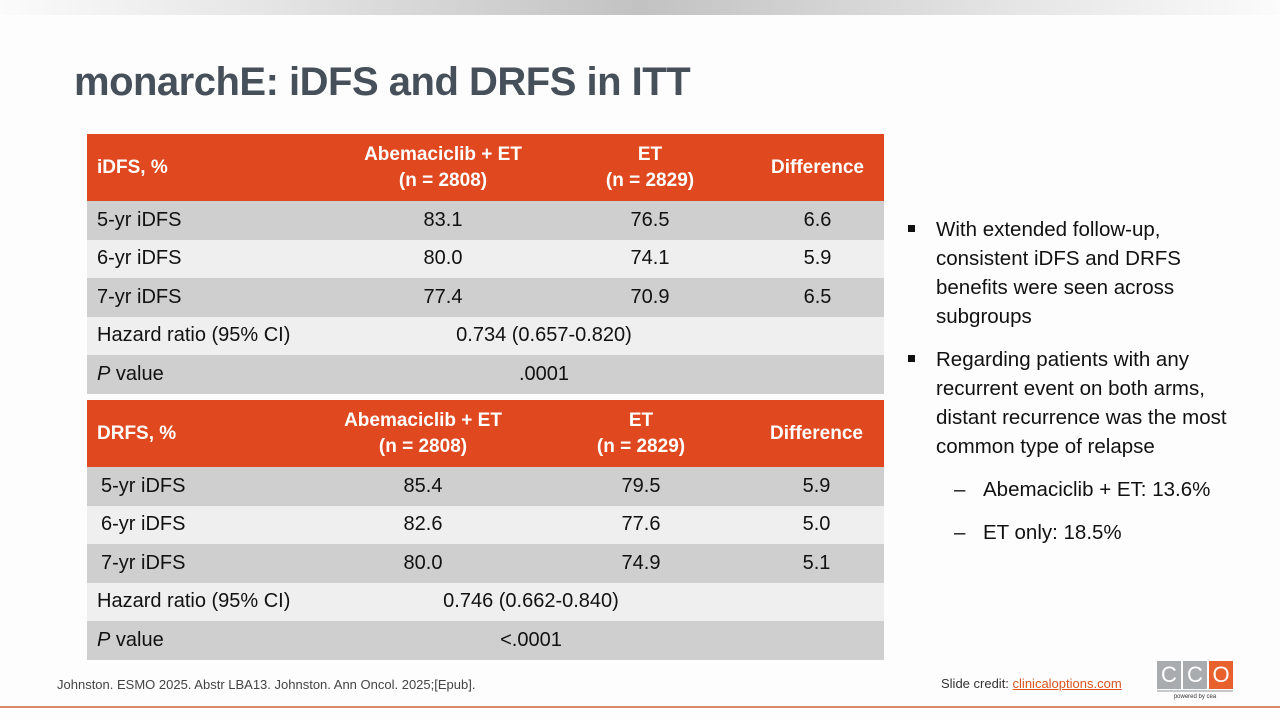  Describe the element at coordinates (1195, 697) in the screenshot. I see `logo-tagline: powered by cea` at that location.